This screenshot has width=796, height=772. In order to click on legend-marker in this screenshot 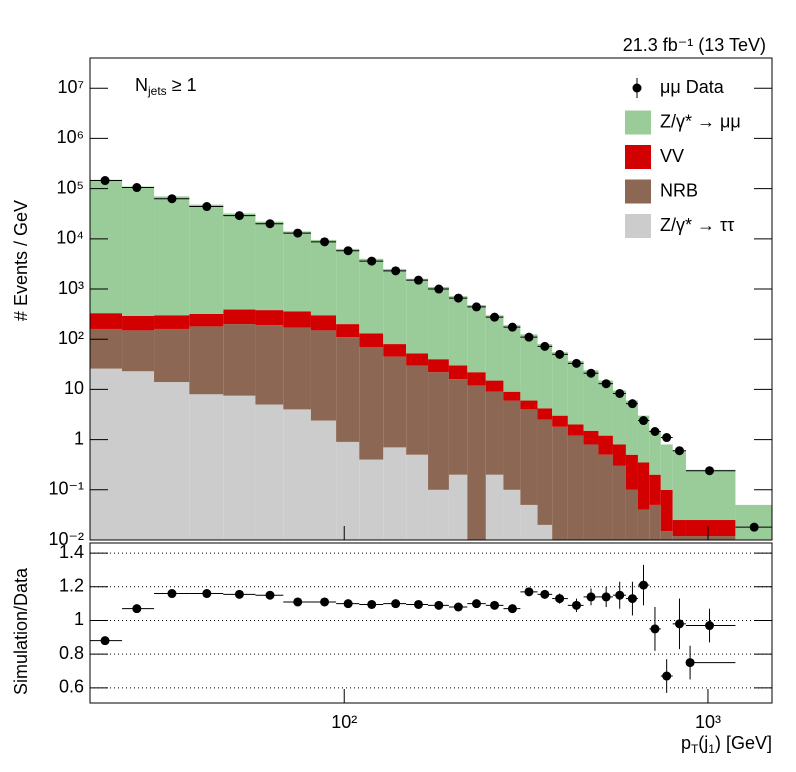, I will do `click(637, 88)`.